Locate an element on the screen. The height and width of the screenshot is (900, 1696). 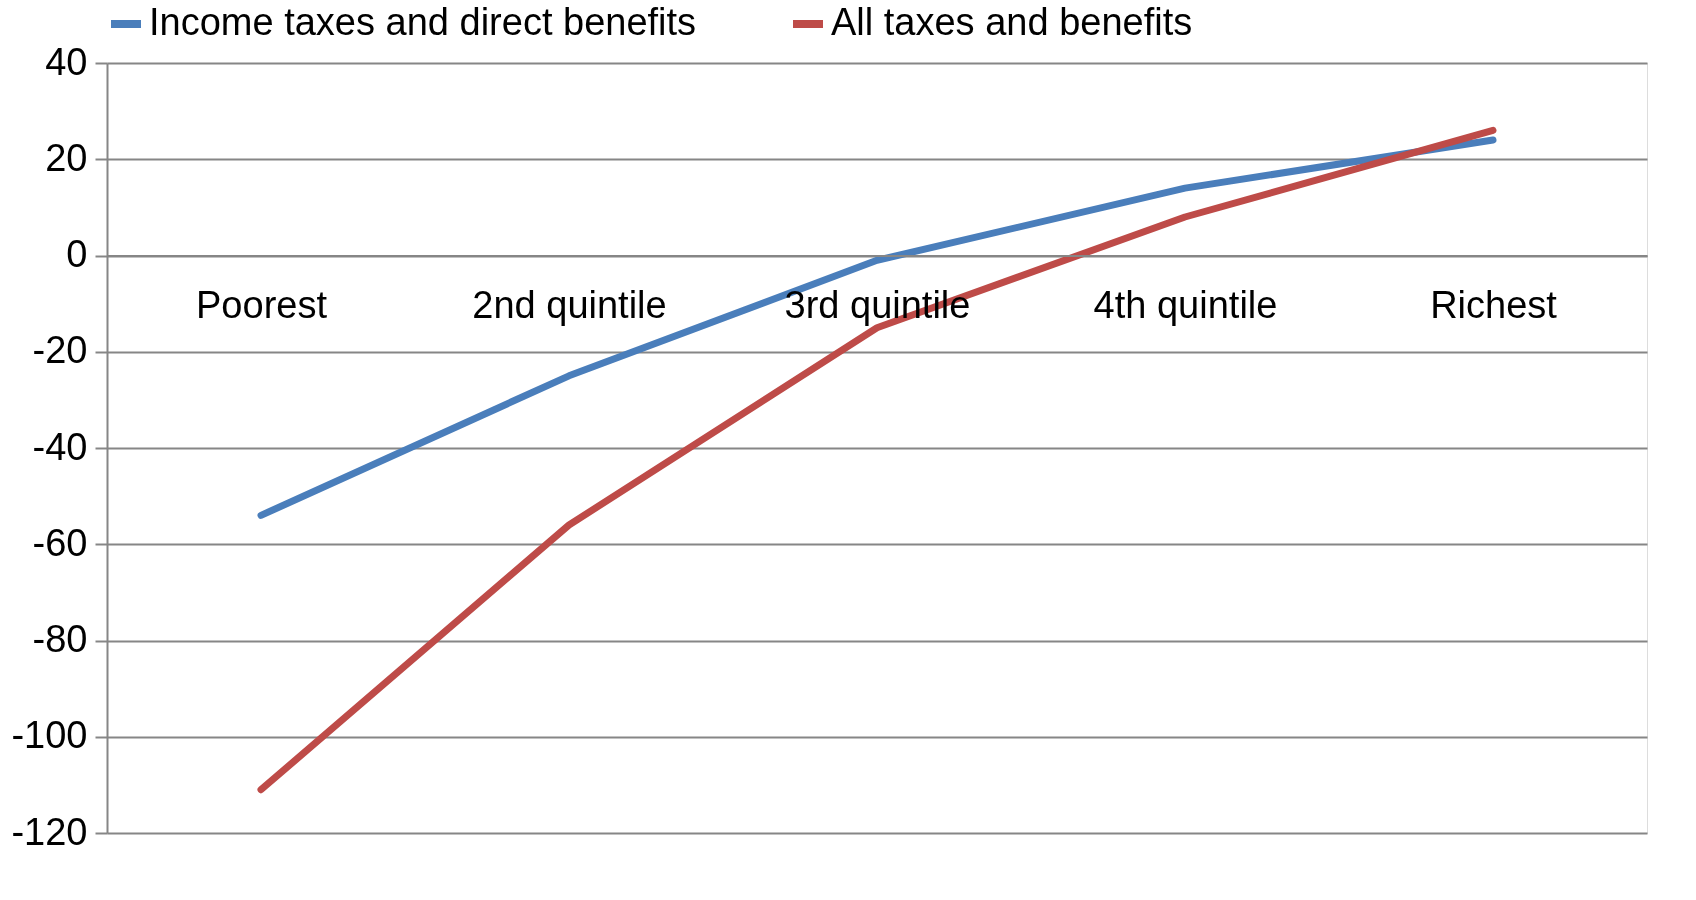
y-tick-label: -120 is located at coordinates (49, 831).